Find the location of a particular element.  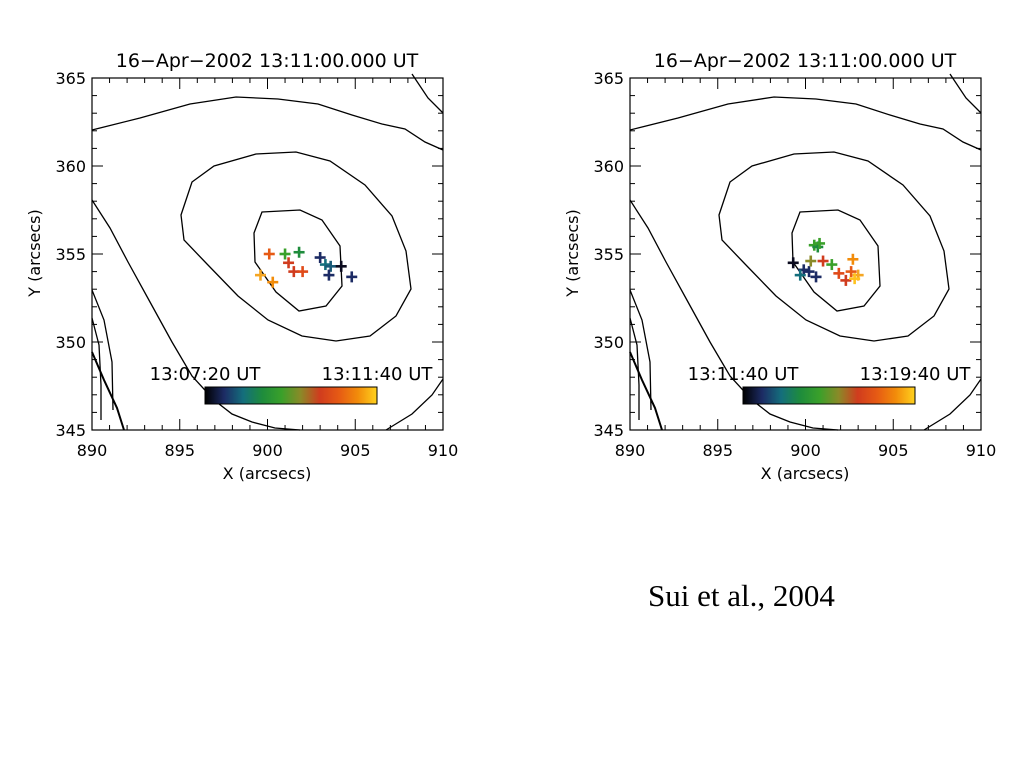

colorbar-start-label: 13:07:20 UT is located at coordinates (206, 374).